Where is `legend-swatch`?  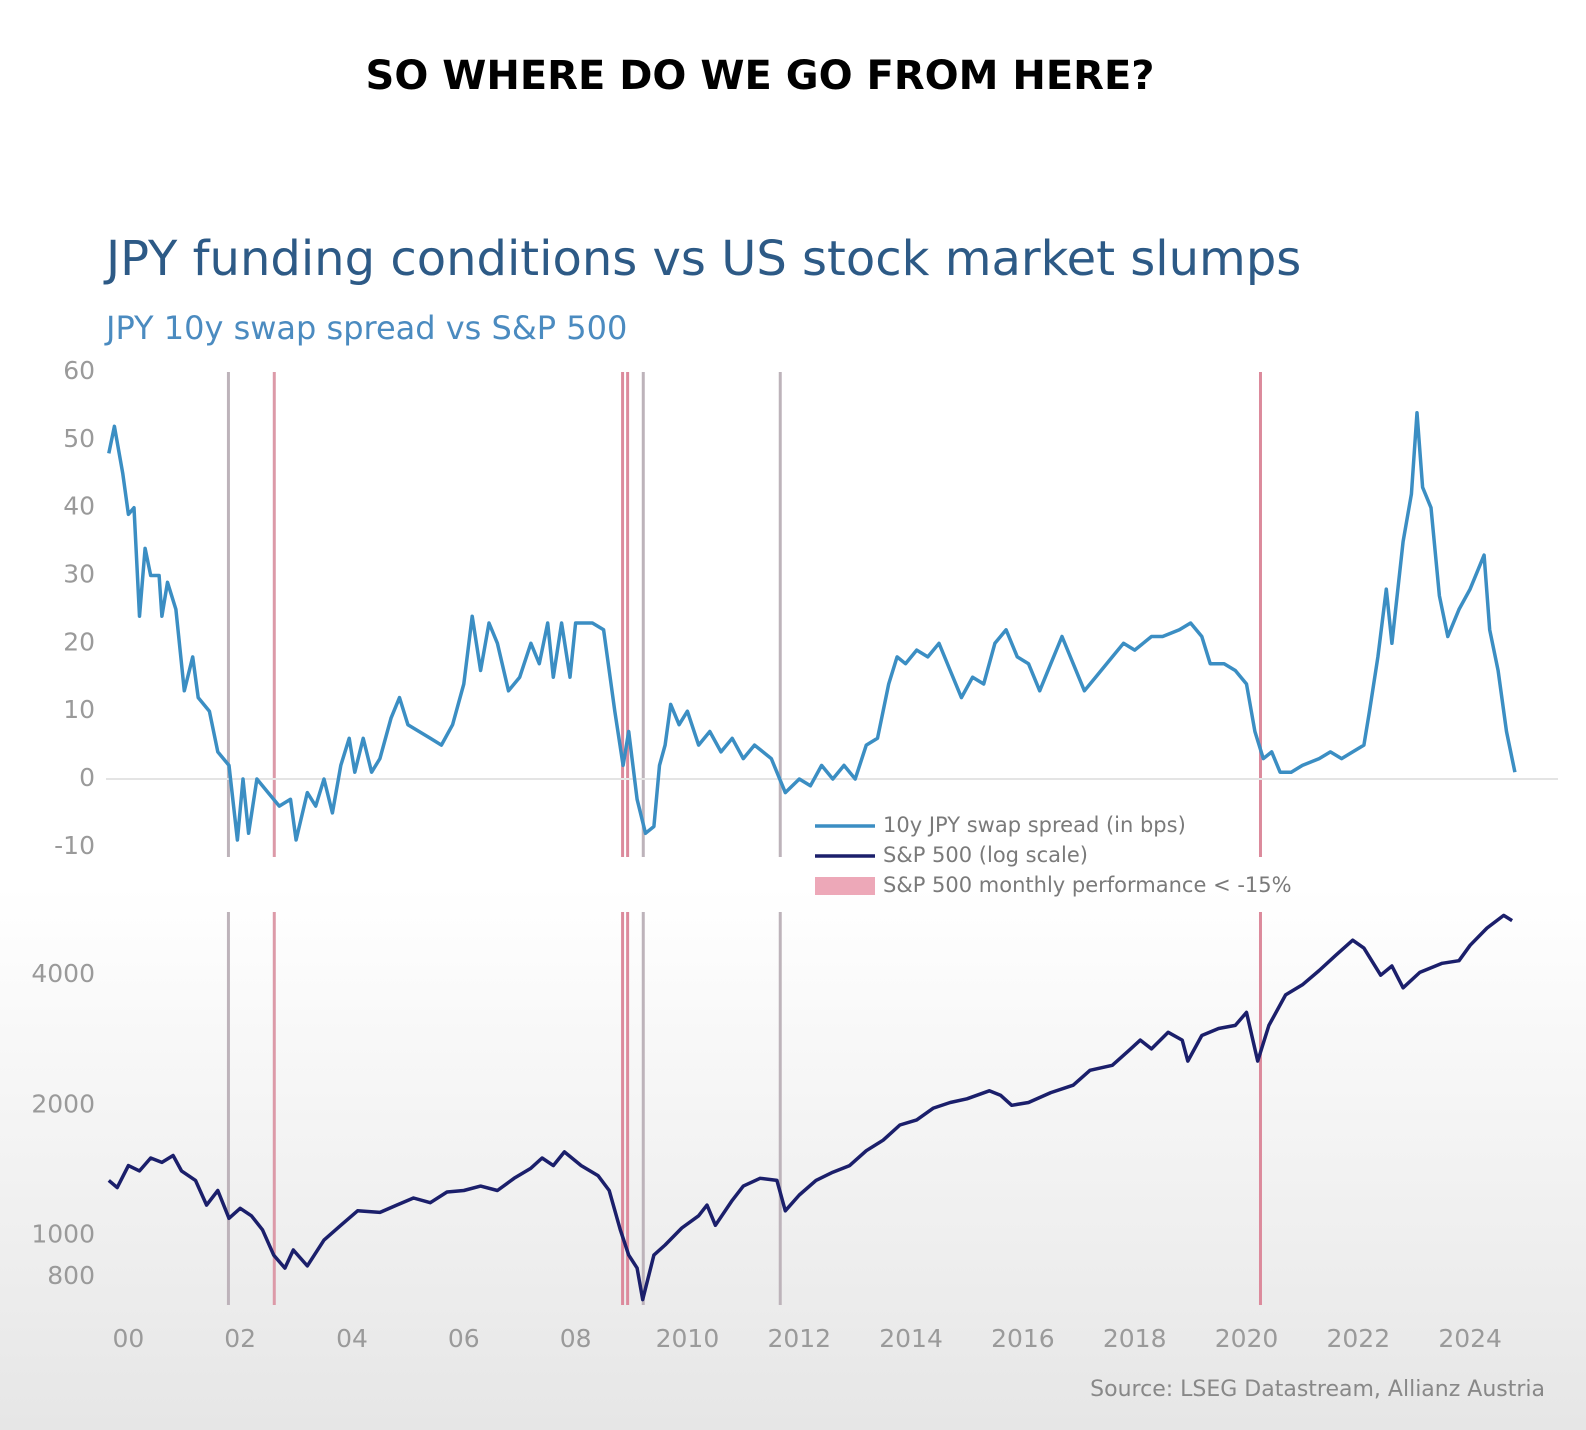 legend-swatch is located at coordinates (845, 886).